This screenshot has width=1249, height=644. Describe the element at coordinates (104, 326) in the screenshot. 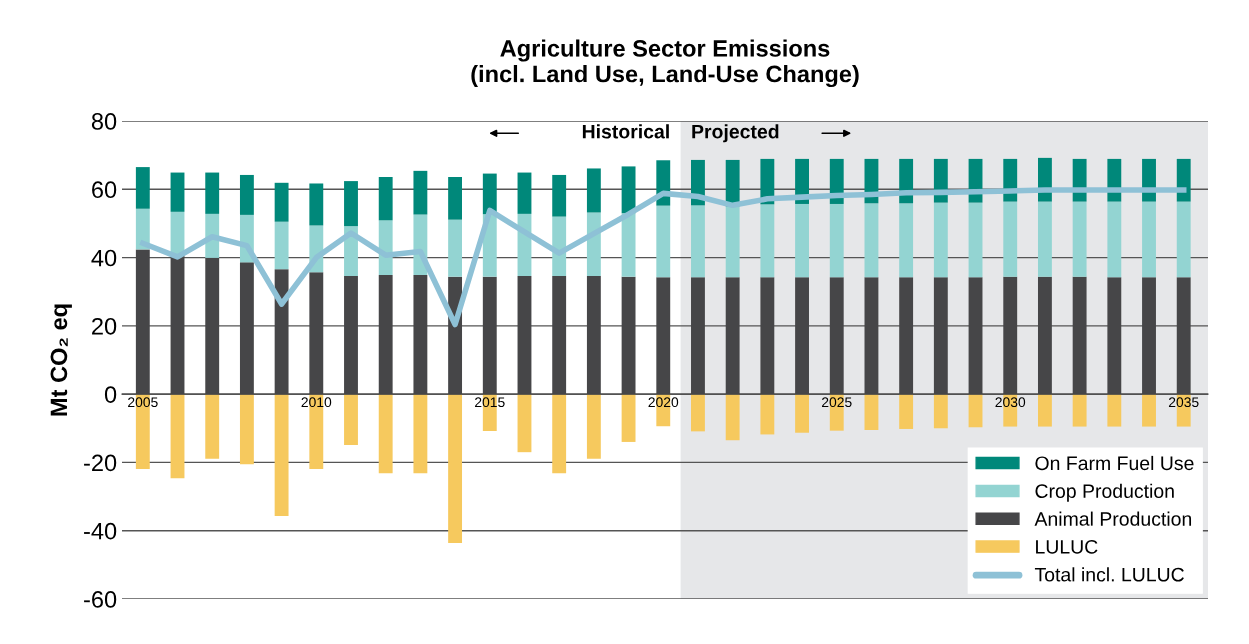

I see `y-tick-label: 20` at that location.